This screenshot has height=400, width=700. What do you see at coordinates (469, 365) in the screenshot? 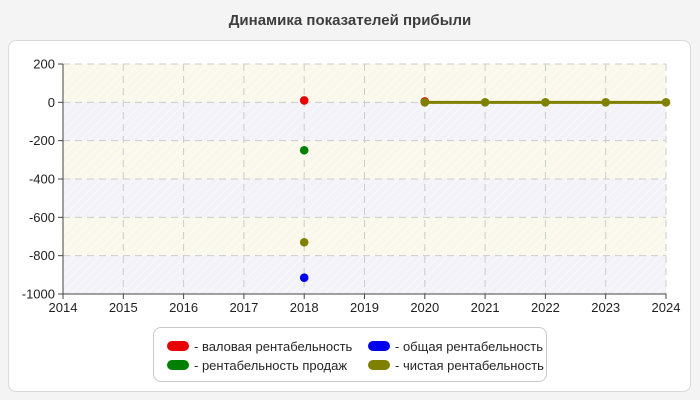
I see `legend-label: - чистая рентабельность` at bounding box center [469, 365].